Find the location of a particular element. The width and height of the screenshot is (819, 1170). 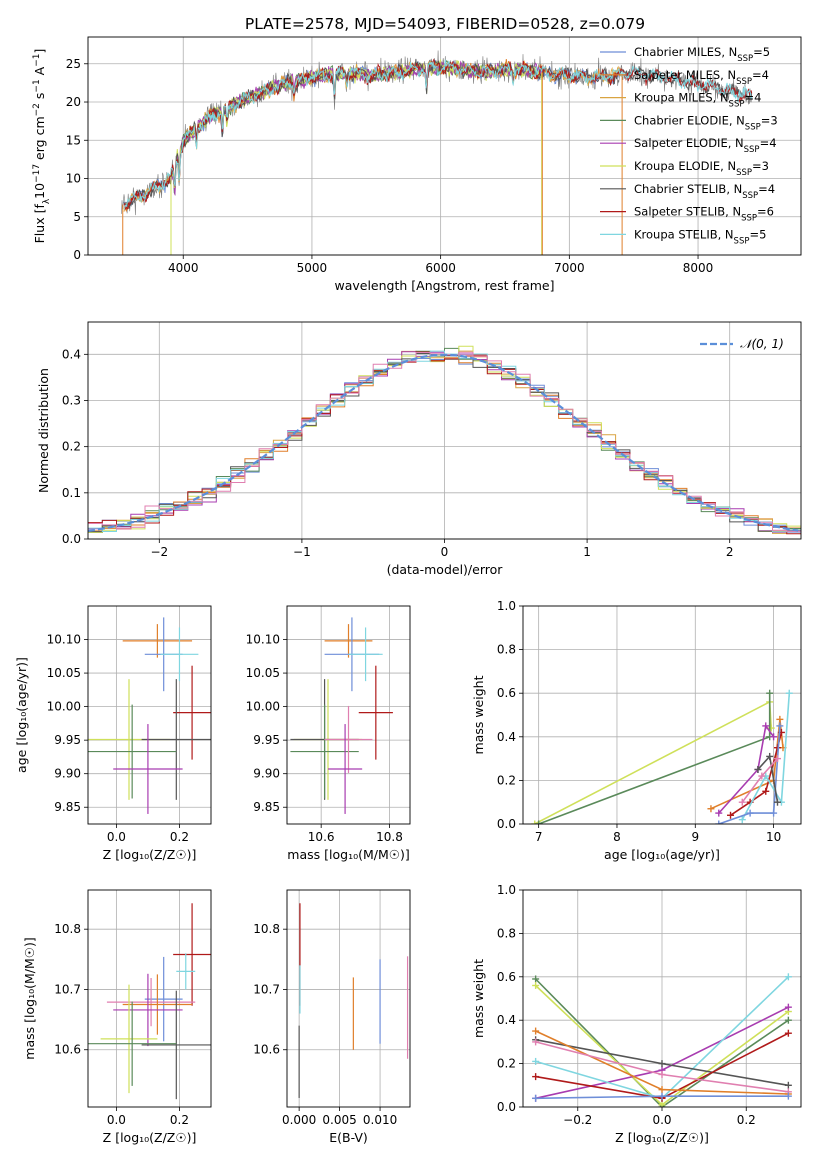

x-tick-label: 5000 is located at coordinates (312, 268).